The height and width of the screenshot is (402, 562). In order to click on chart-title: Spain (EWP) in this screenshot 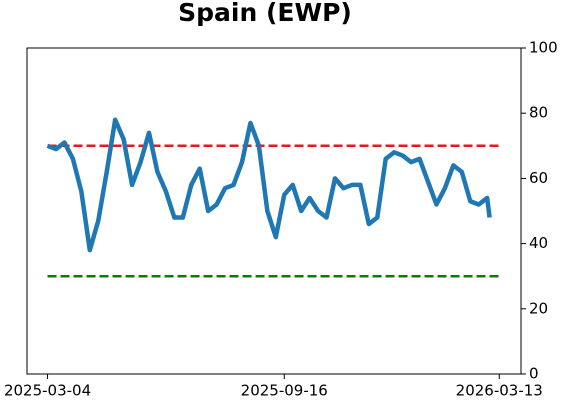, I will do `click(265, 13)`.